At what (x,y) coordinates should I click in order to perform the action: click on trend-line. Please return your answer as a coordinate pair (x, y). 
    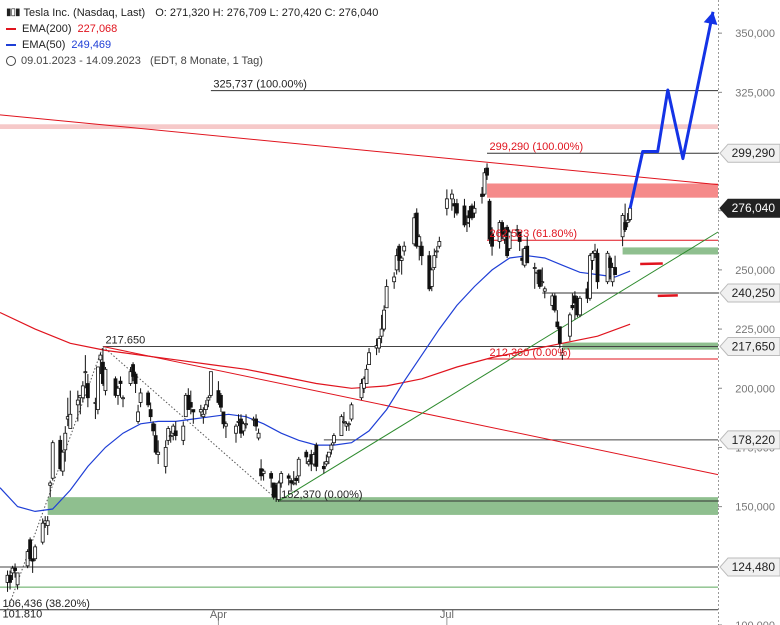
    Looking at the image, I should click on (359, 150).